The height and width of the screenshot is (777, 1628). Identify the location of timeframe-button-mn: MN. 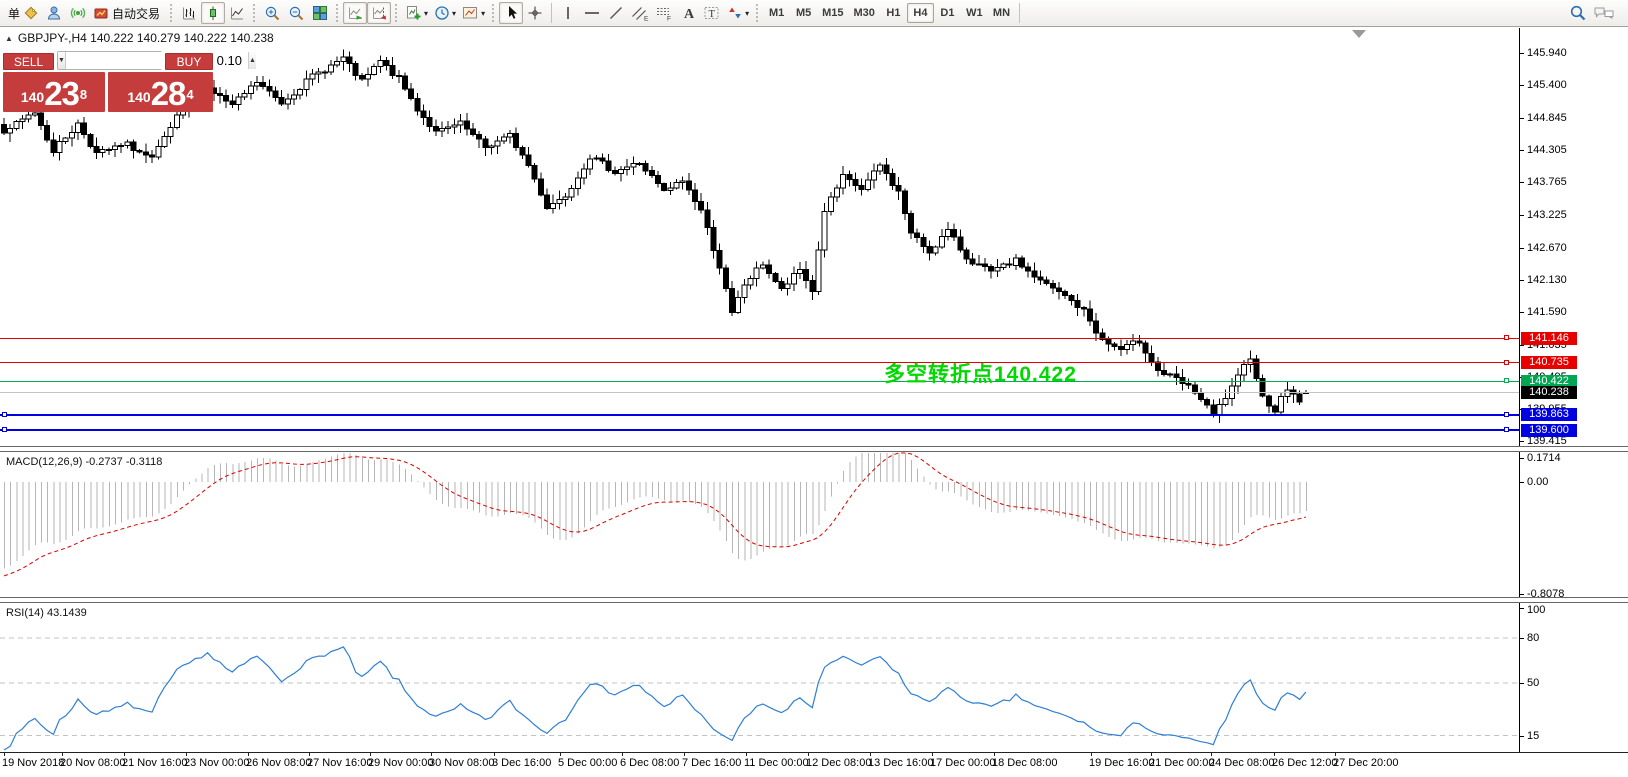
(1001, 13).